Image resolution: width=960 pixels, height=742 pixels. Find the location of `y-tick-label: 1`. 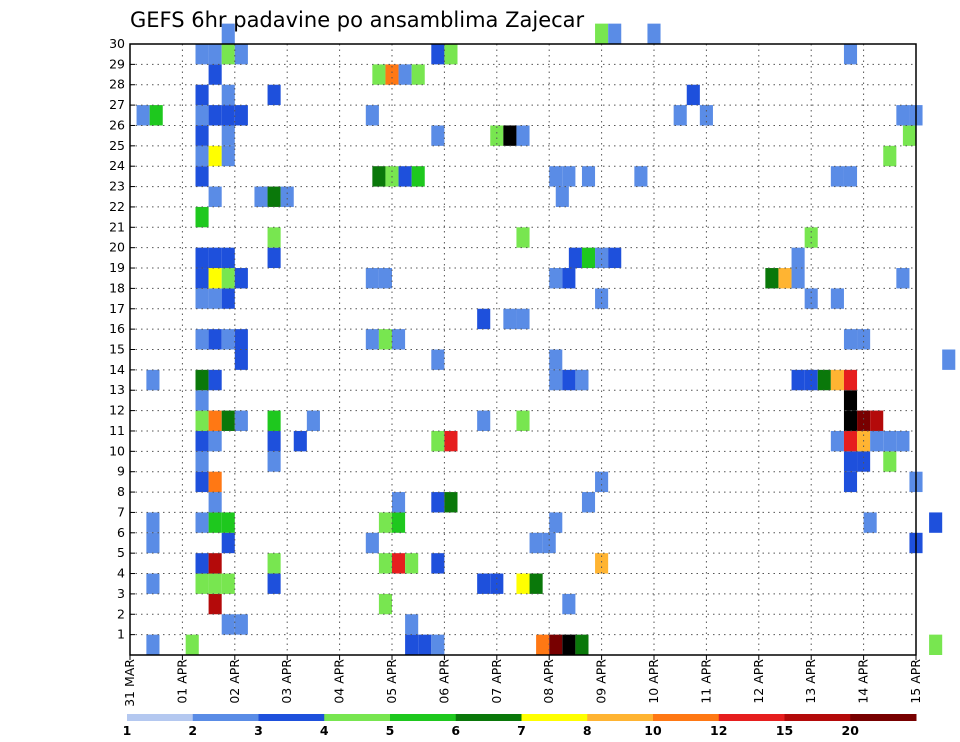

y-tick-label: 1 is located at coordinates (121, 634).